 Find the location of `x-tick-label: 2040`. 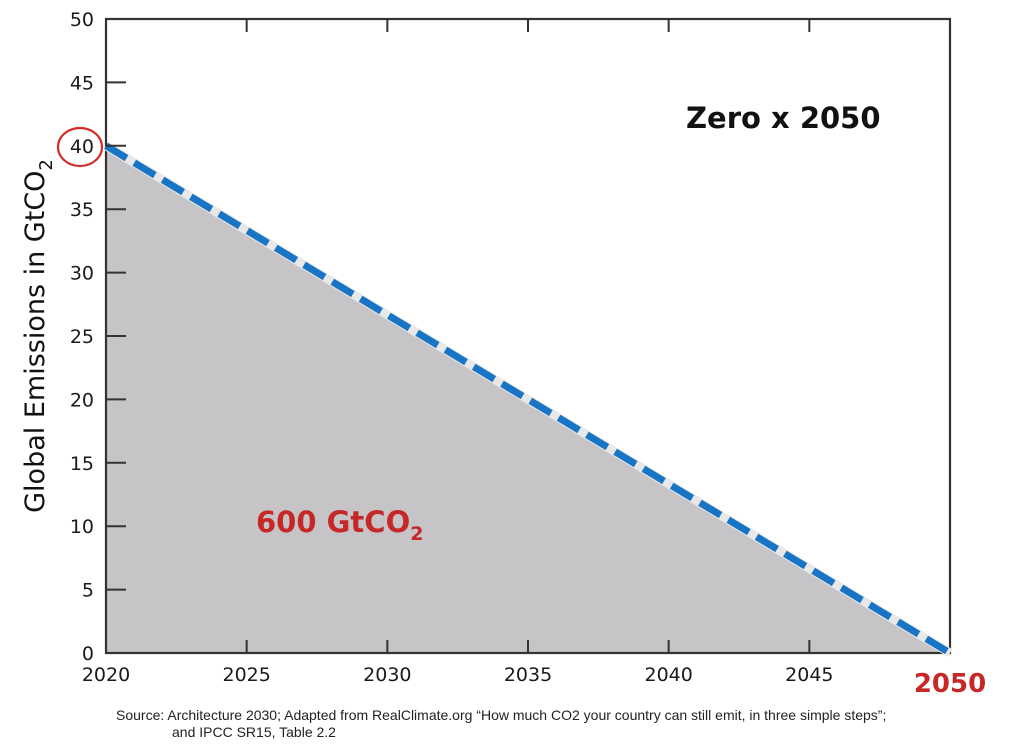

x-tick-label: 2040 is located at coordinates (668, 675).